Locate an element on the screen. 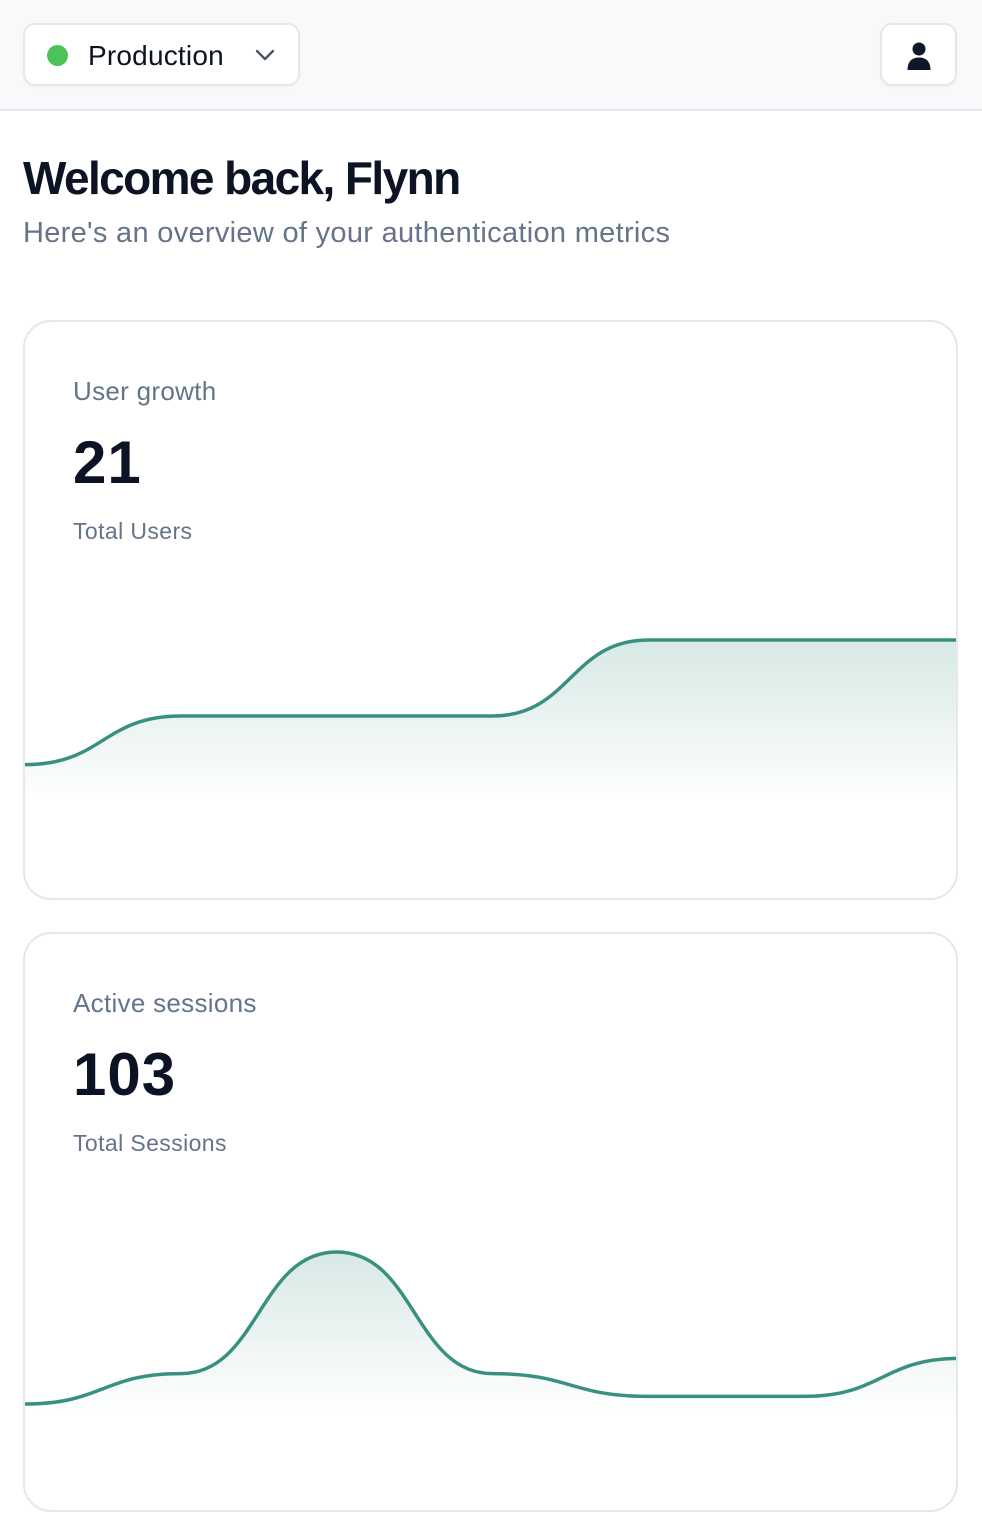 The height and width of the screenshot is (1530, 982). card-title: User growth is located at coordinates (145, 391).